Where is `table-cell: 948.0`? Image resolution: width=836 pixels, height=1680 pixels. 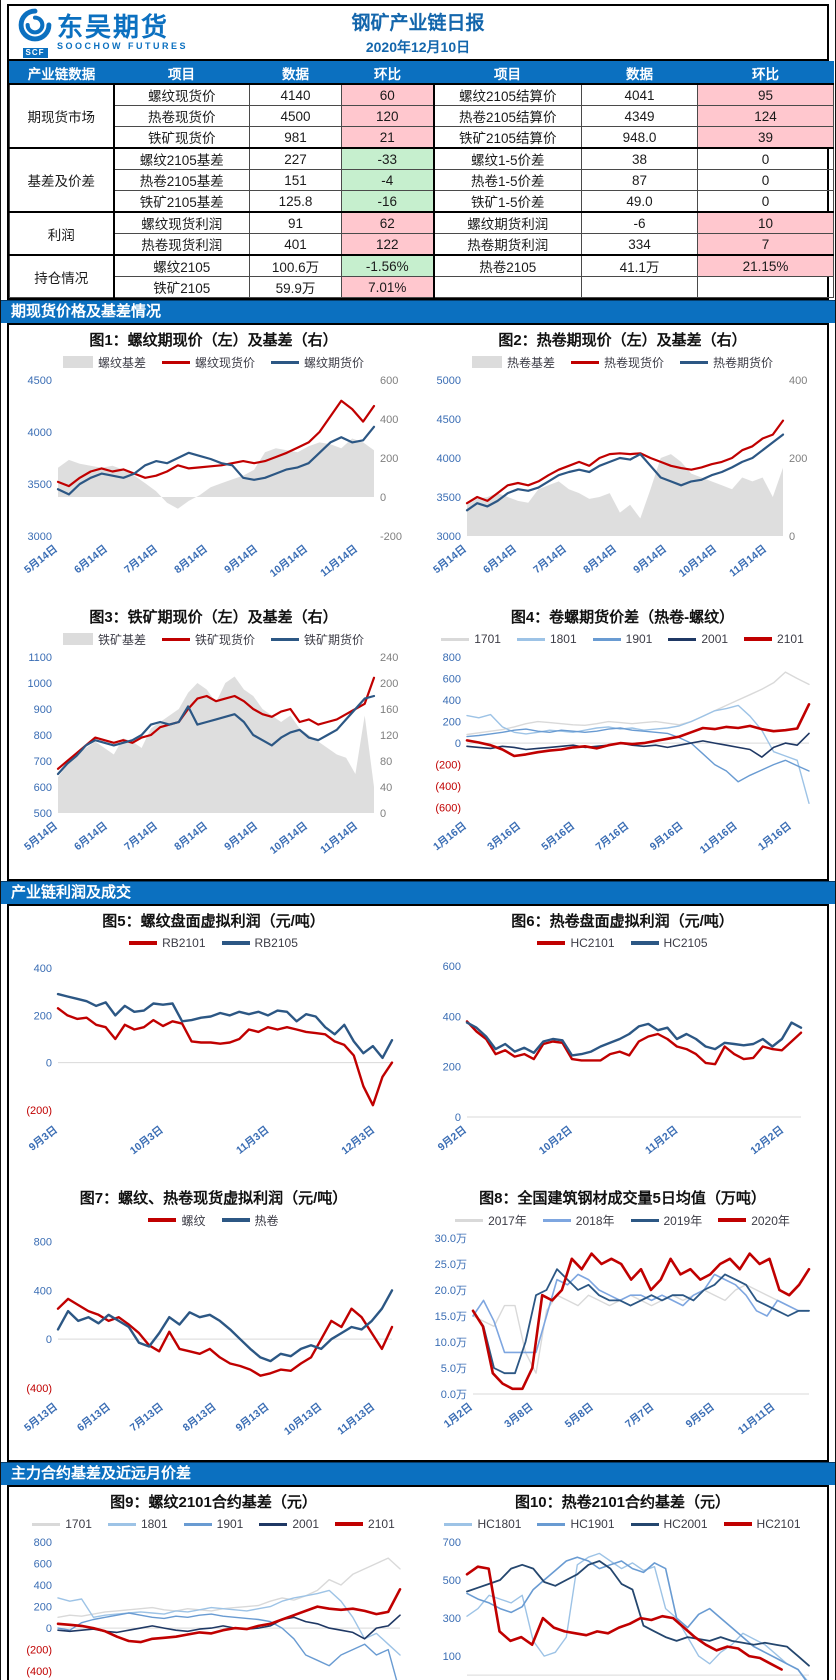
table-cell: 948.0 is located at coordinates (639, 137).